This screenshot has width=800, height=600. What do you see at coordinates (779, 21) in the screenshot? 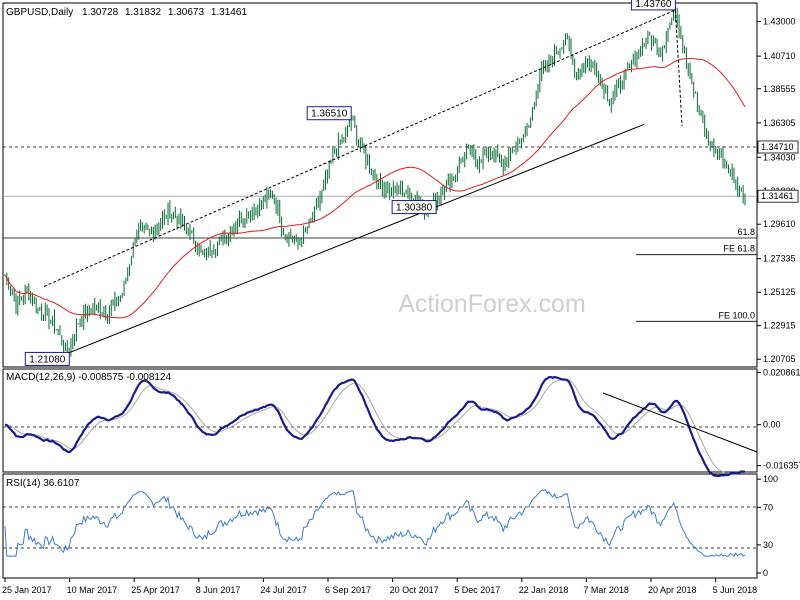
I see `price-tick-label: 1.43000` at bounding box center [779, 21].